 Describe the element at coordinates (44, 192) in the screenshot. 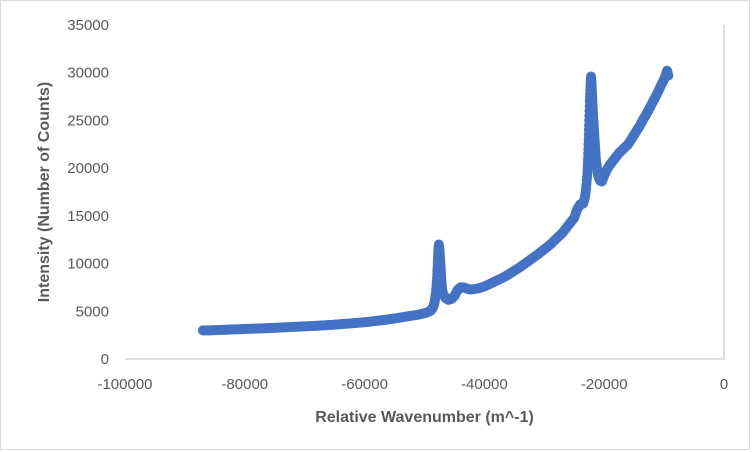

I see `y-axis-title: Intensity (Number of Counts)` at that location.